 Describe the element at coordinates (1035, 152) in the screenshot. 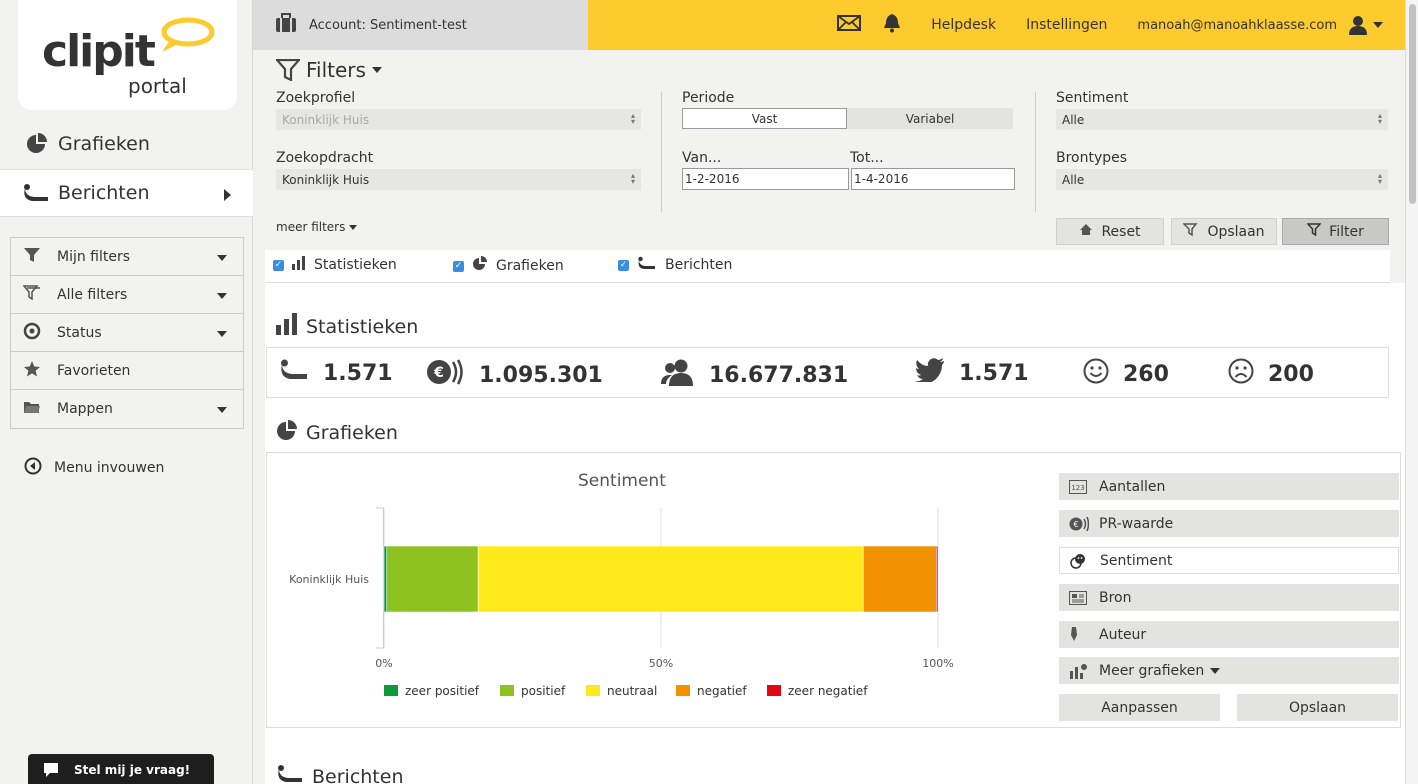

I see `divider` at that location.